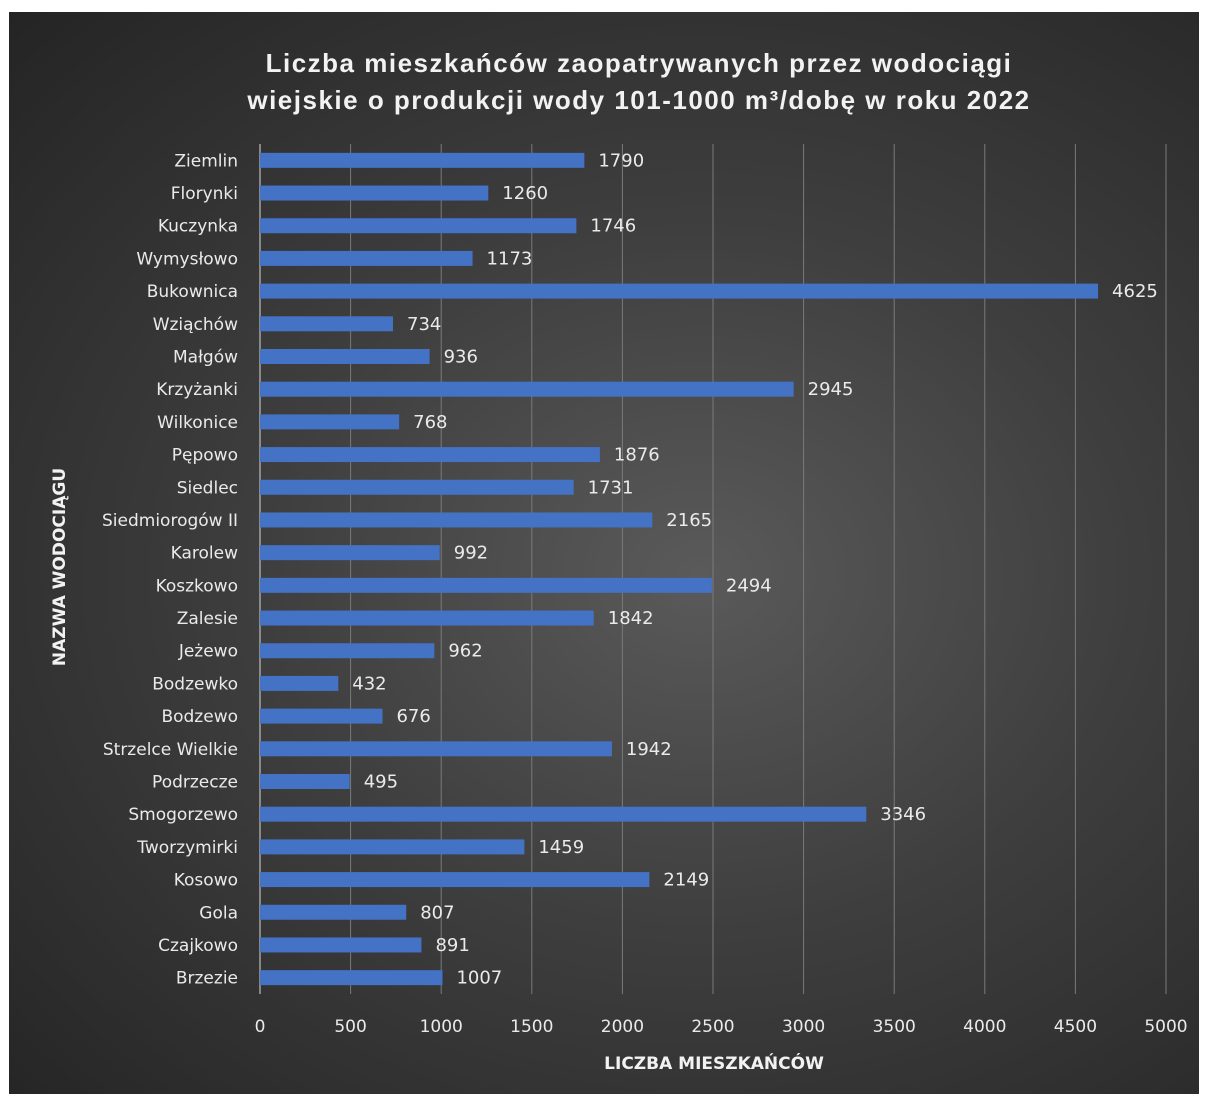 The width and height of the screenshot is (1208, 1102). What do you see at coordinates (637, 455) in the screenshot?
I see `data-label: 1876` at bounding box center [637, 455].